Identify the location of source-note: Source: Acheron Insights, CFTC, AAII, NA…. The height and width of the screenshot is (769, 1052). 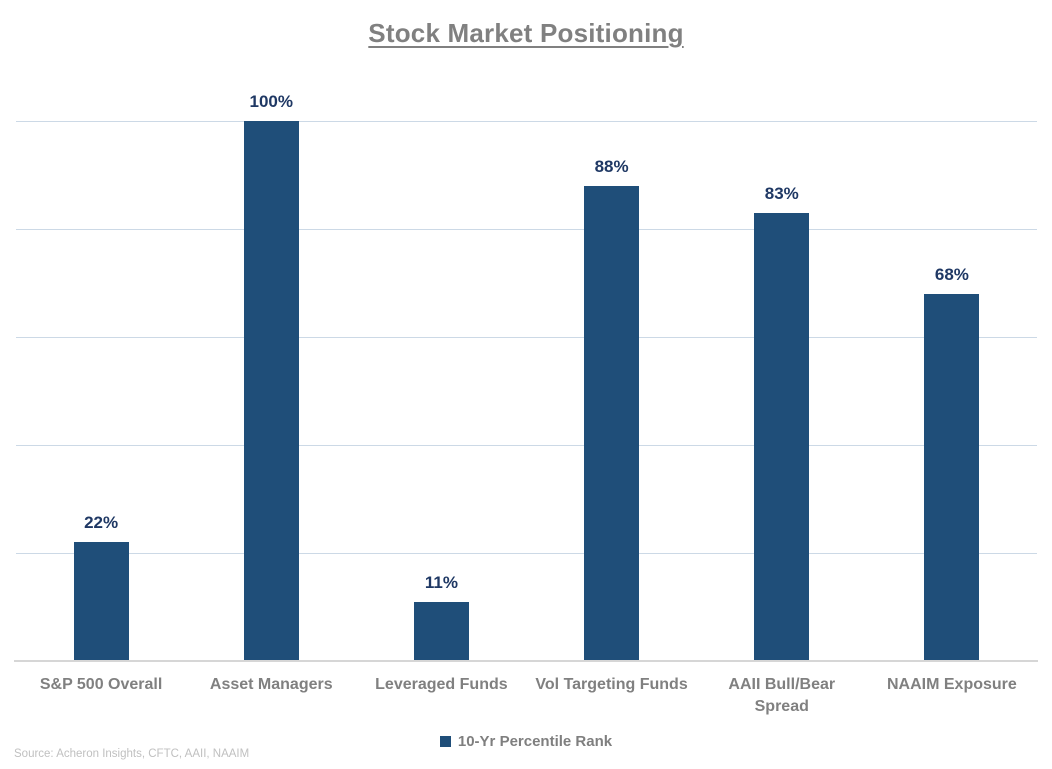
(132, 754).